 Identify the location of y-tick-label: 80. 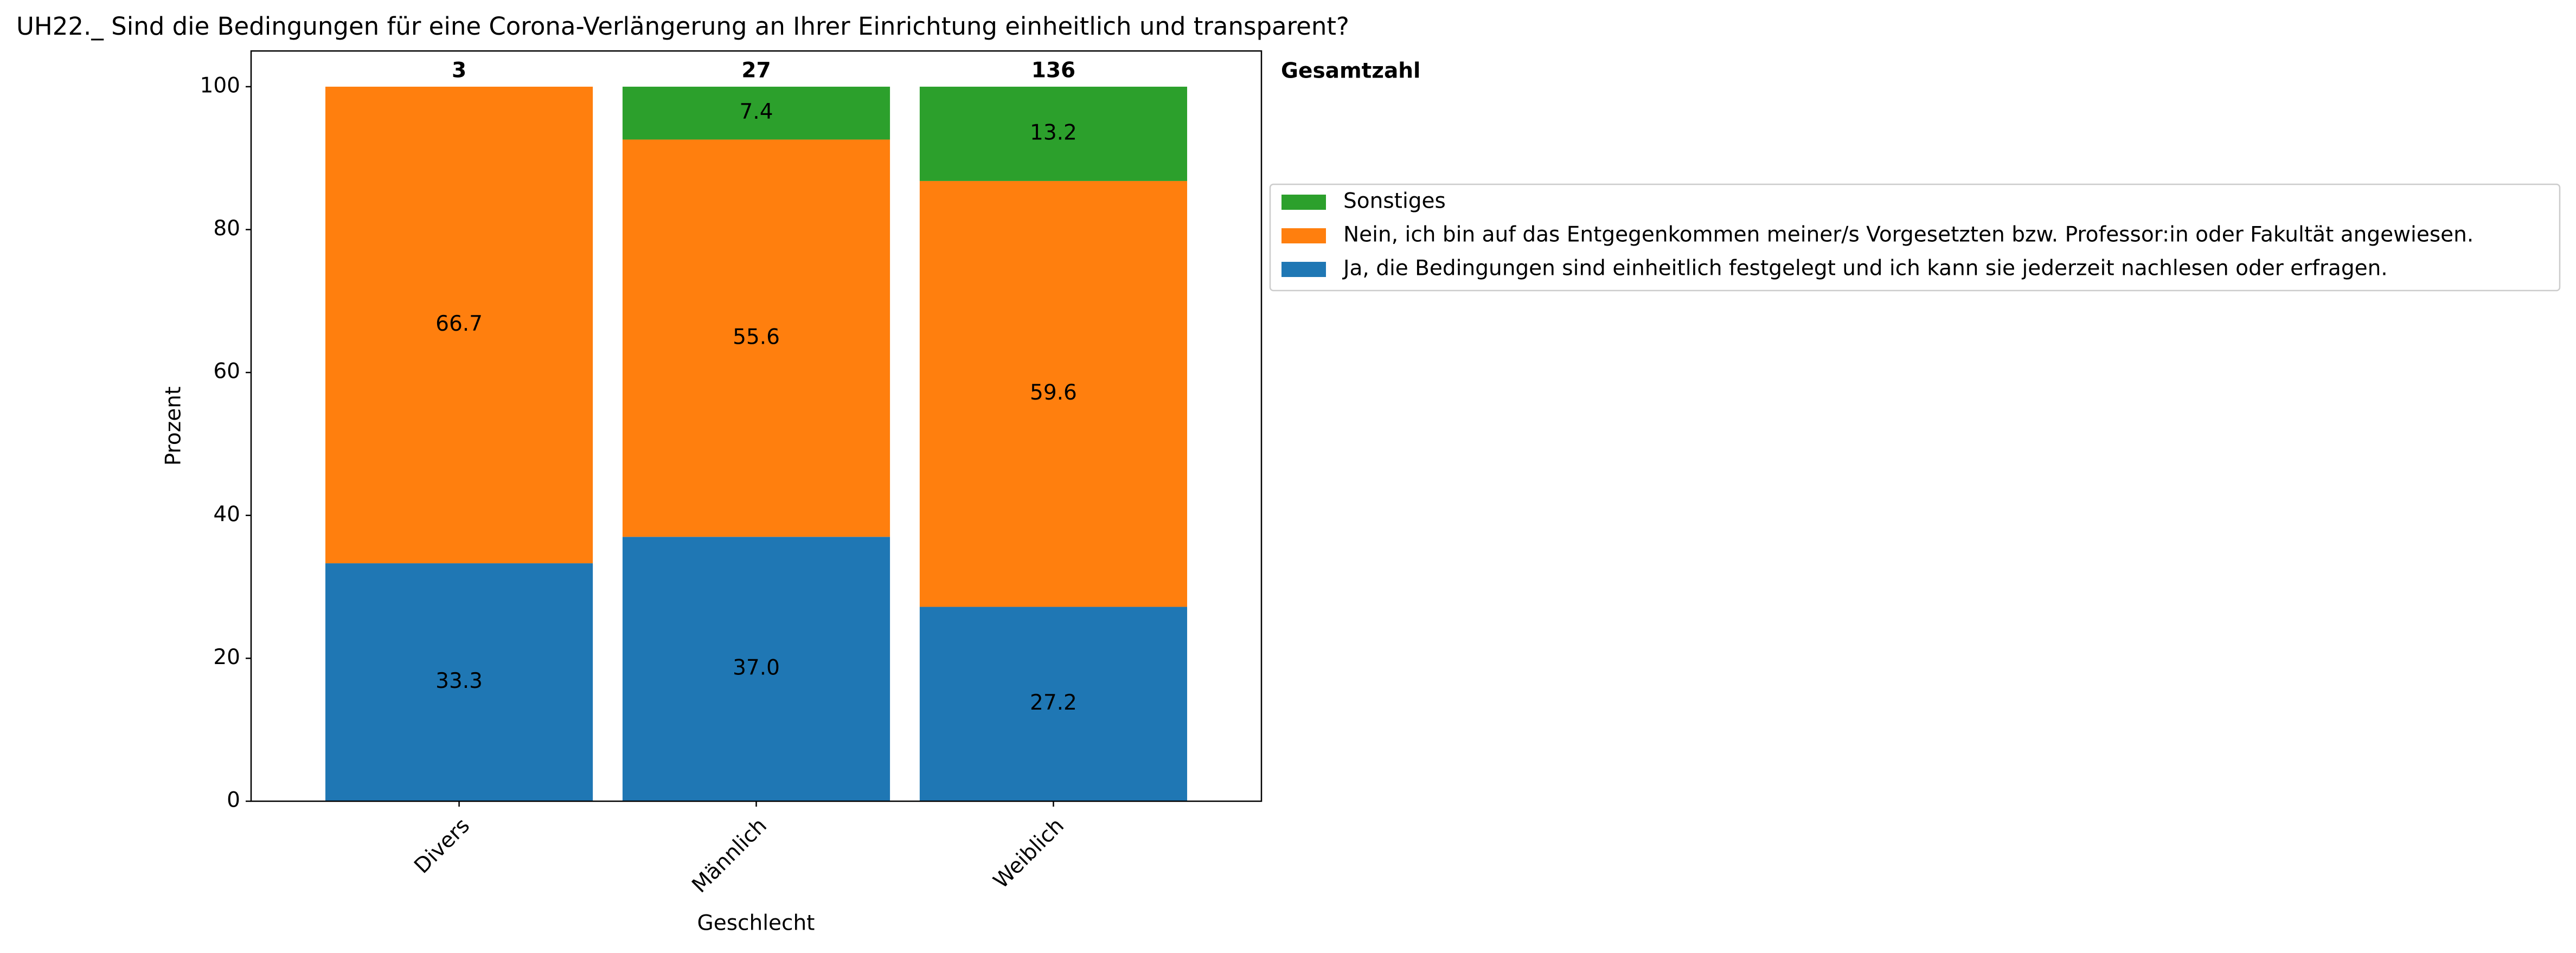
(226, 229).